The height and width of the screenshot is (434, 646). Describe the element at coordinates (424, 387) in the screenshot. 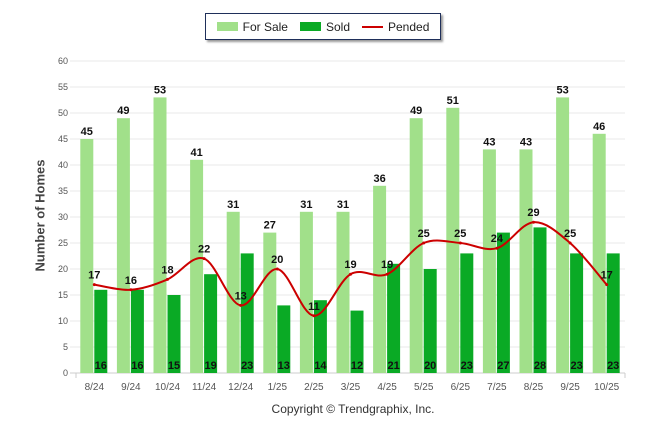

I see `x-tick-label: 5/25` at that location.